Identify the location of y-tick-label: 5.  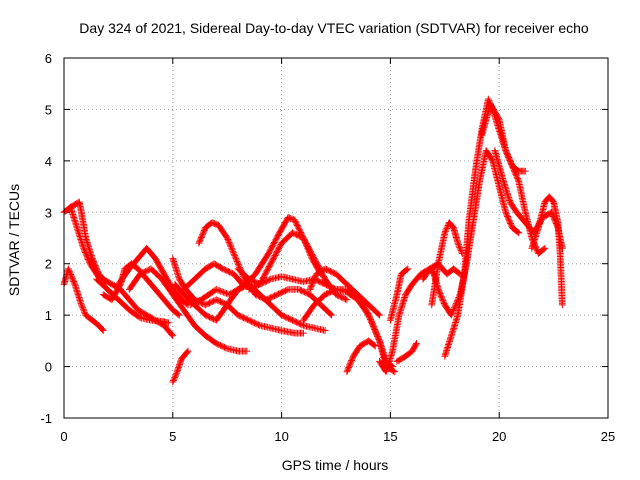
(48, 109).